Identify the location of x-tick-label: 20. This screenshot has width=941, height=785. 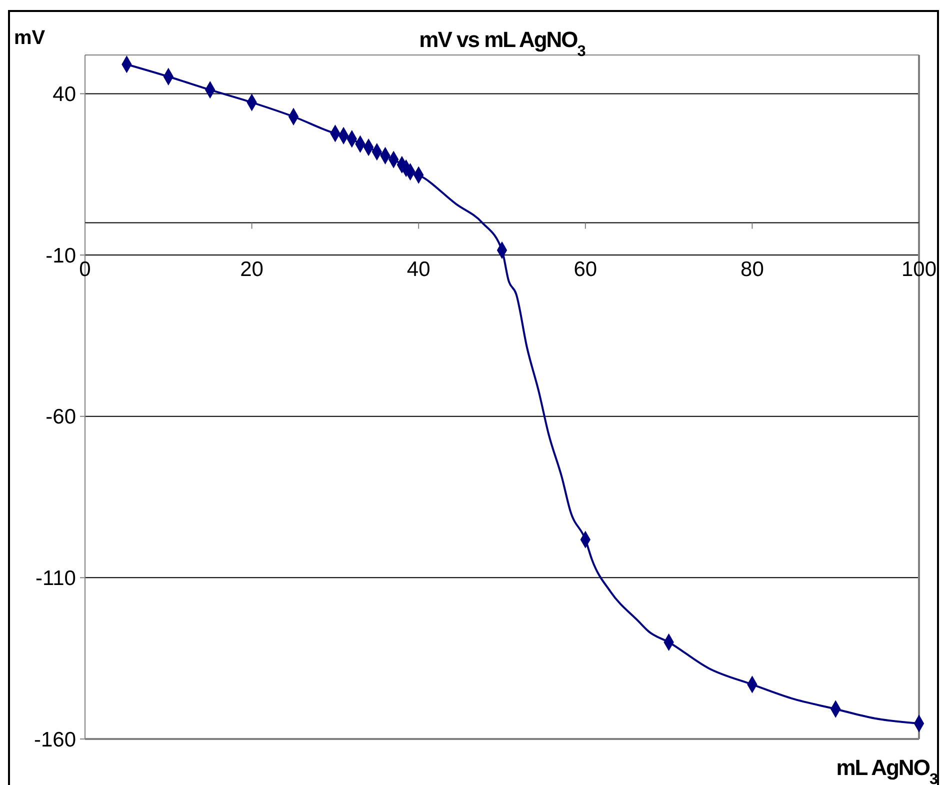
(252, 269).